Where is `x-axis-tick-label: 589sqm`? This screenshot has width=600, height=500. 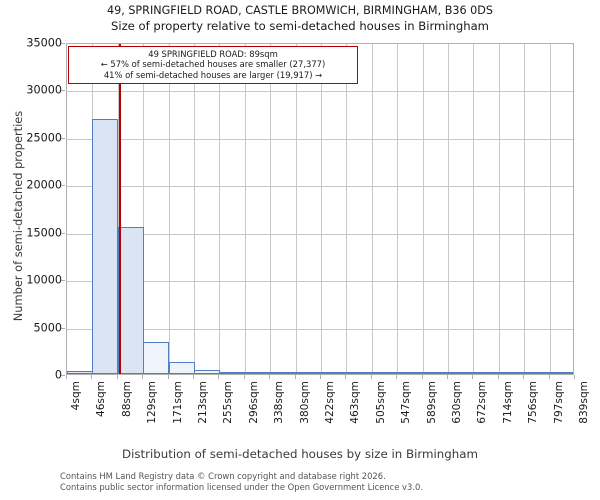 x-axis-tick-label: 589sqm is located at coordinates (431, 402).